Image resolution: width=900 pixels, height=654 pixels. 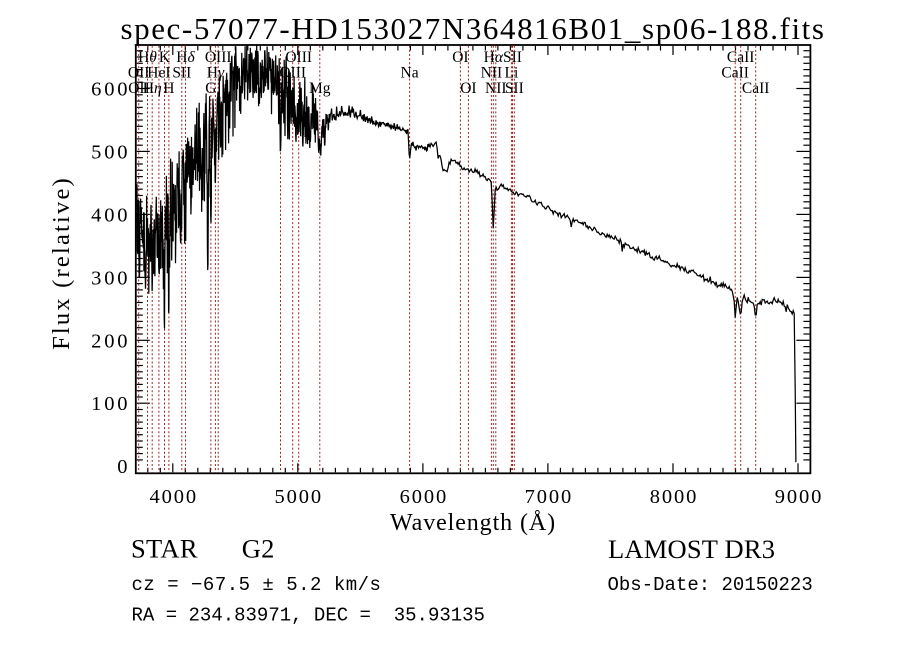 What do you see at coordinates (308, 616) in the screenshot?
I see `svg-text:RA = 234.83971, DEC = 35.9313: RA = 234.83971, DEC = 35.93135` at bounding box center [308, 616].